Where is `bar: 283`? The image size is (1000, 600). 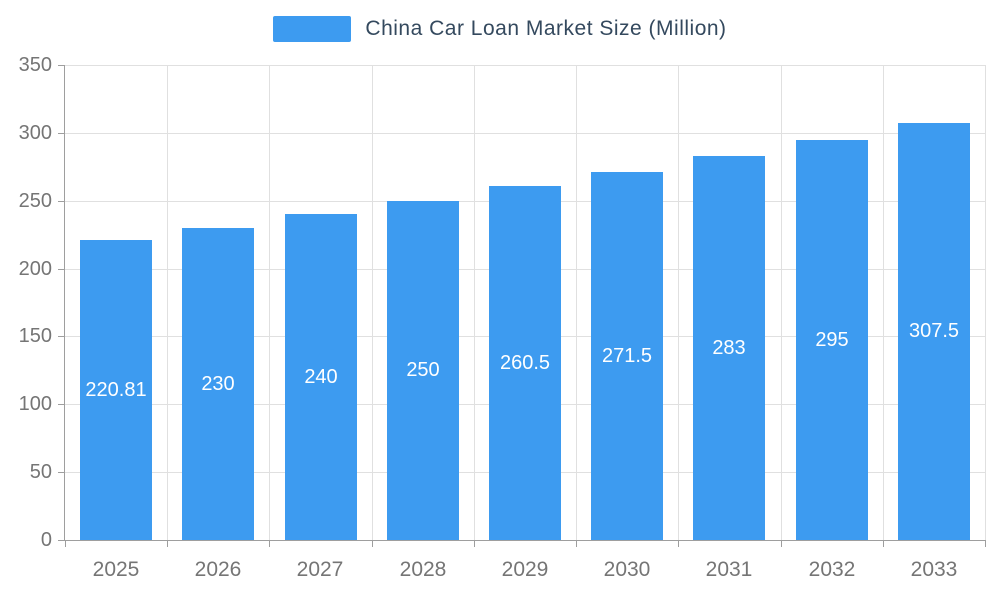 bar: 283 is located at coordinates (729, 348).